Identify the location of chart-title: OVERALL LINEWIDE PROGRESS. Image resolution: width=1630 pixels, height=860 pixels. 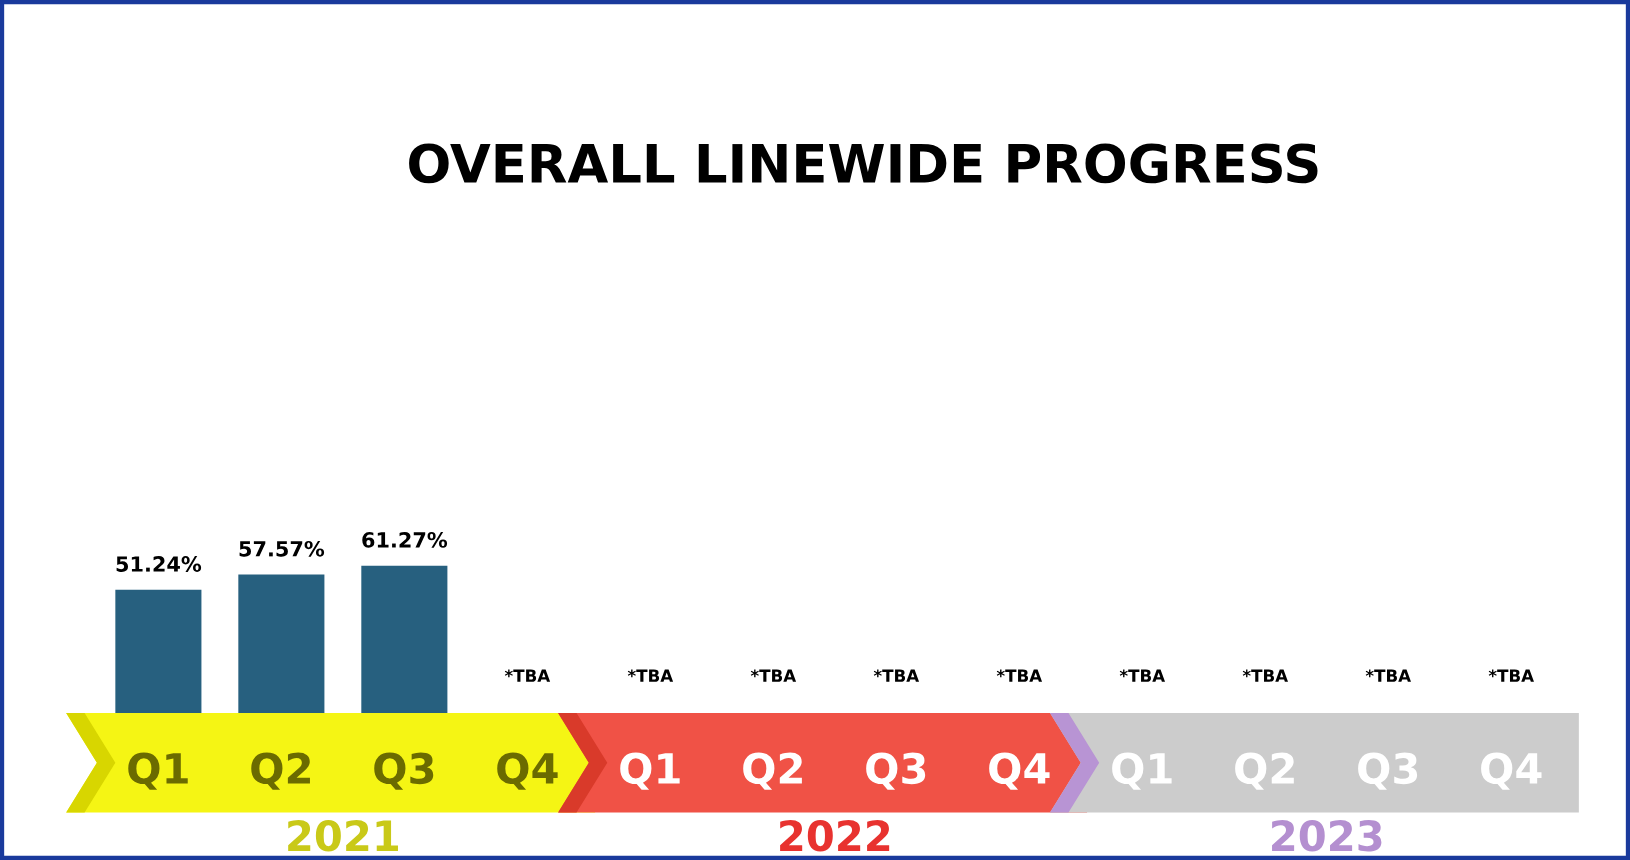
(863, 163).